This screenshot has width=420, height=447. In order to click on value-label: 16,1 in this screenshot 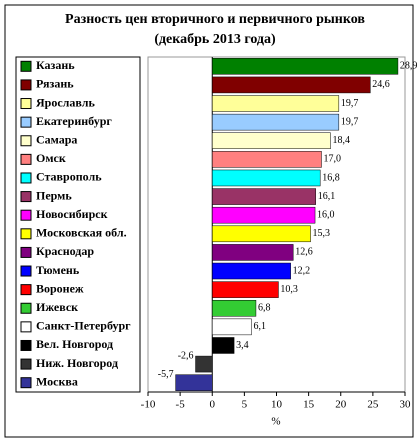, I will do `click(327, 196)`.